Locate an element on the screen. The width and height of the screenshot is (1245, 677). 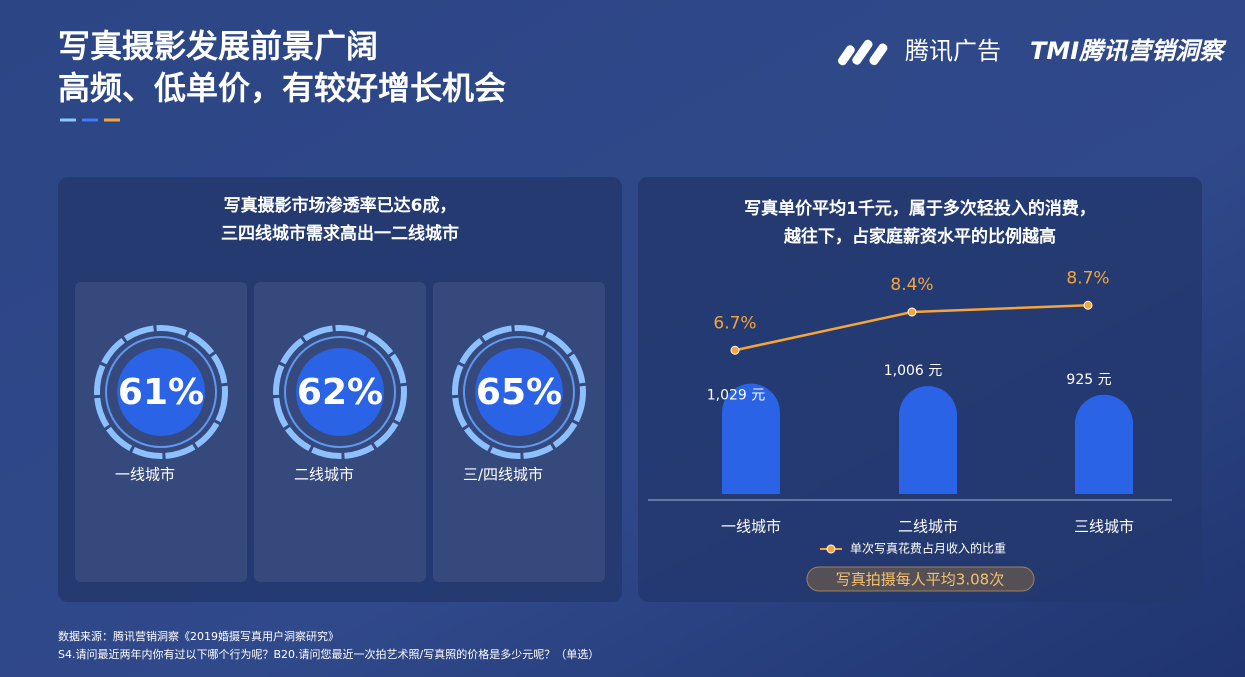
annotation-box is located at coordinates (920, 579).